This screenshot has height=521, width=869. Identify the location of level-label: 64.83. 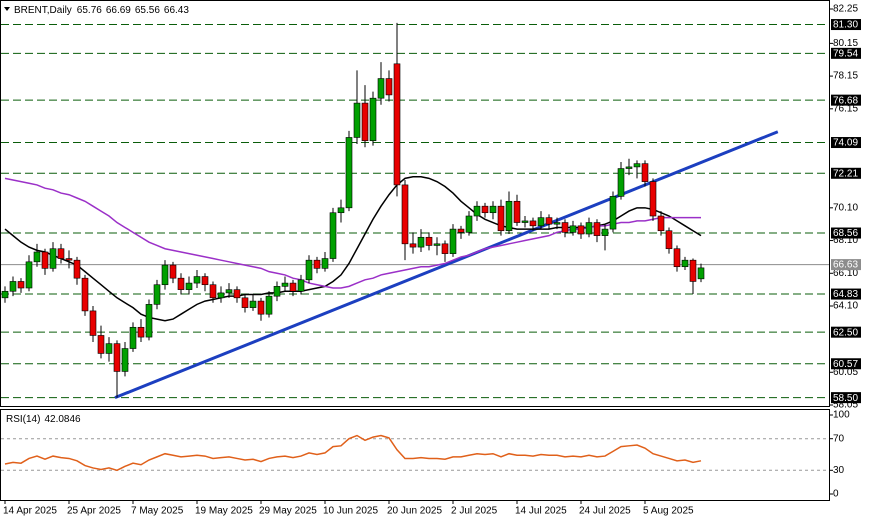
(845, 294).